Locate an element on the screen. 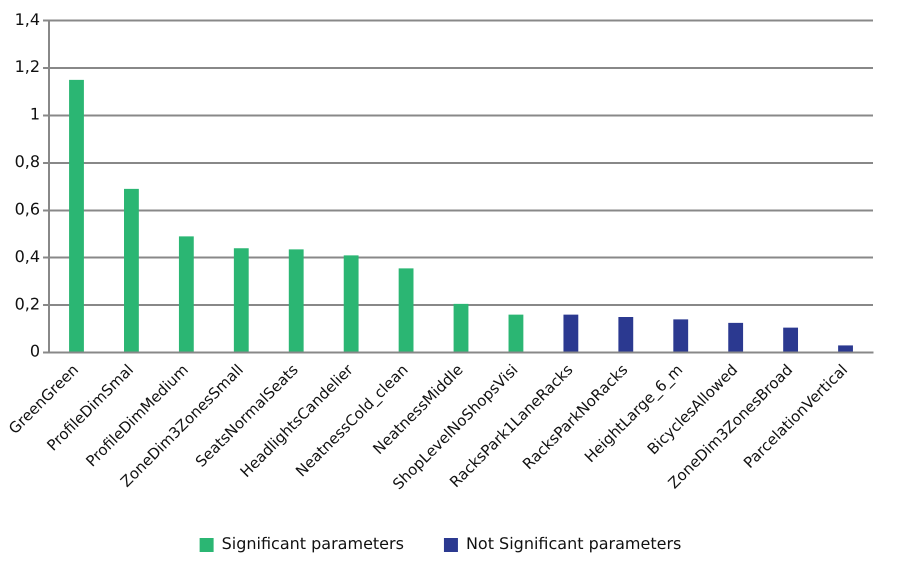  y-tick-label: 0,2 is located at coordinates (27, 304).